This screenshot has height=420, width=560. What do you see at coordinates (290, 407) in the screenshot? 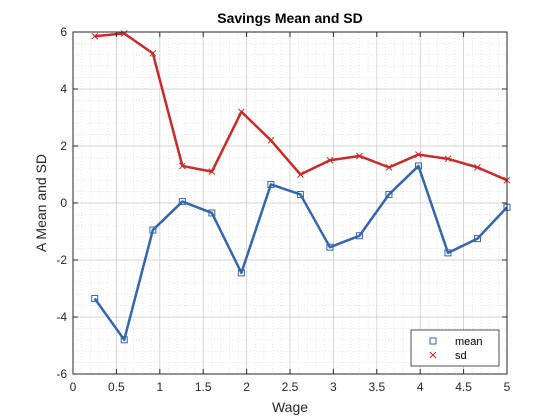
I see `x-axis-label: Wage` at bounding box center [290, 407].